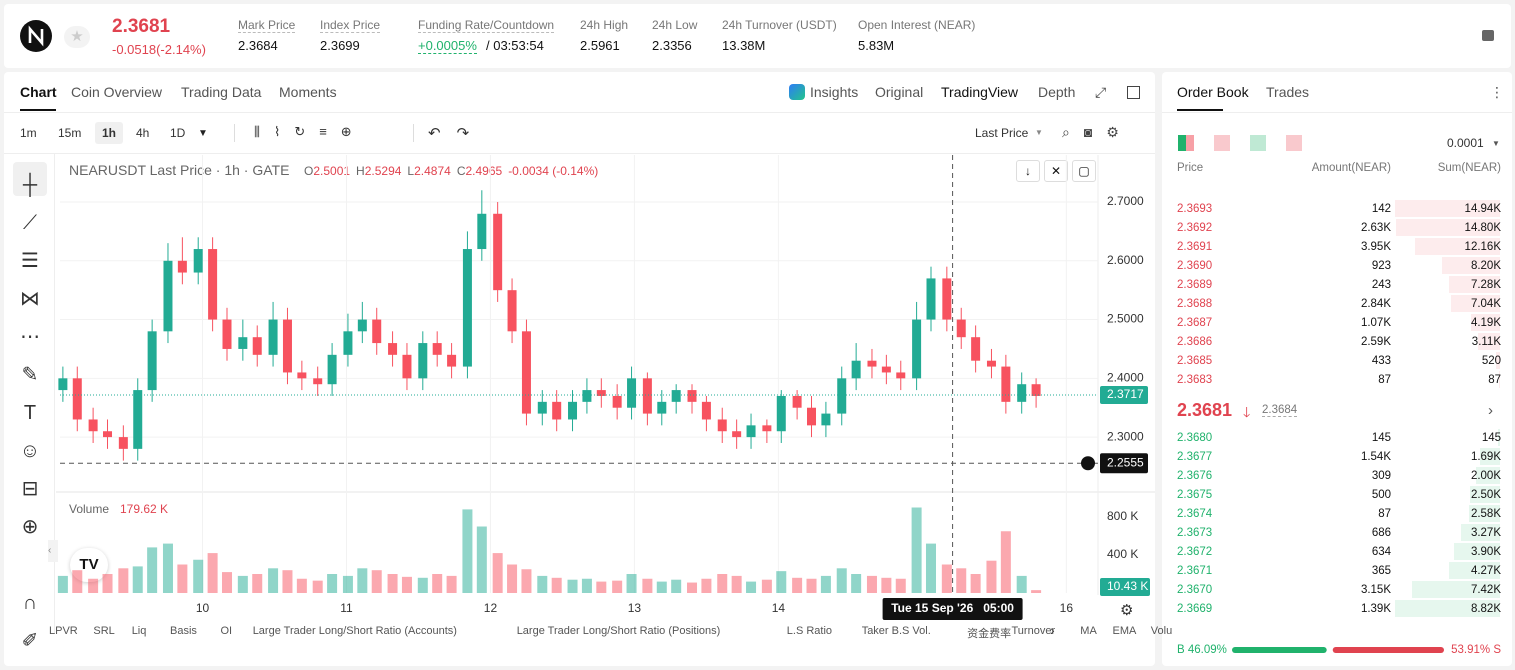 This screenshot has width=1515, height=670. I want to click on book-sum: 2.50K, so click(1485, 495).